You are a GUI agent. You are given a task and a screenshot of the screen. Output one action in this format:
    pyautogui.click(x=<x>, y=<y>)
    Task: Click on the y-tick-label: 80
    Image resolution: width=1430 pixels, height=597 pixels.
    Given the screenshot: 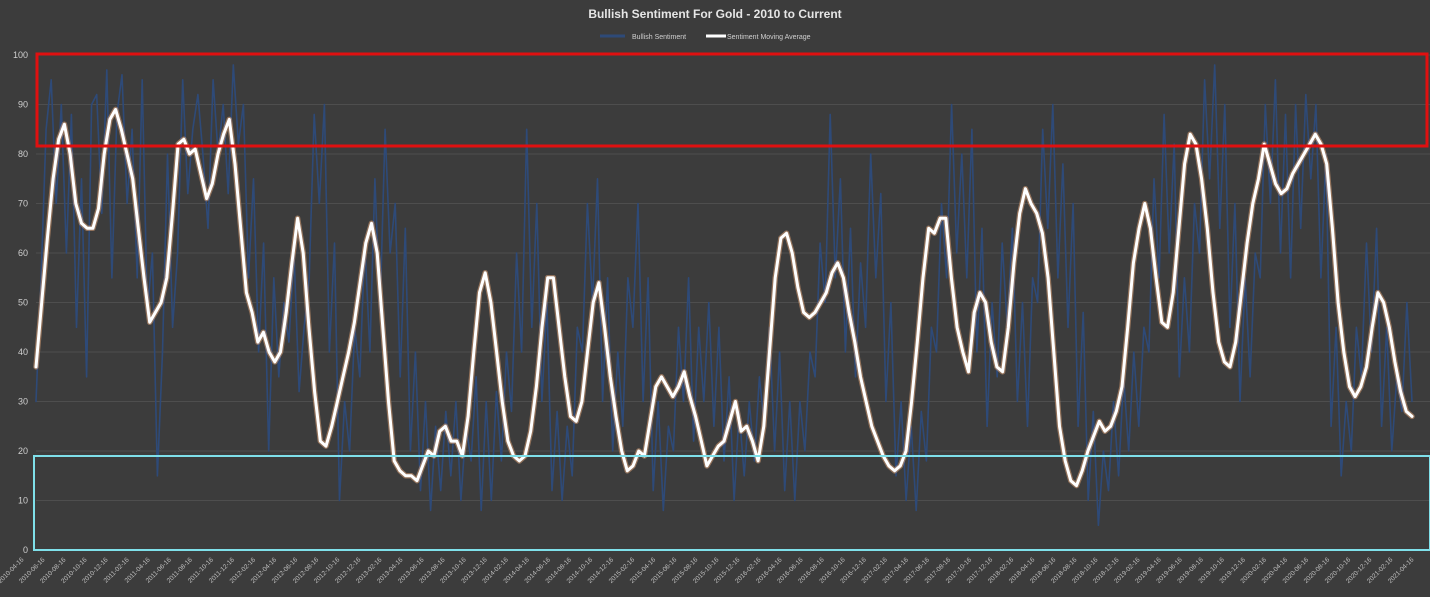 What is the action you would take?
    pyautogui.click(x=23, y=154)
    